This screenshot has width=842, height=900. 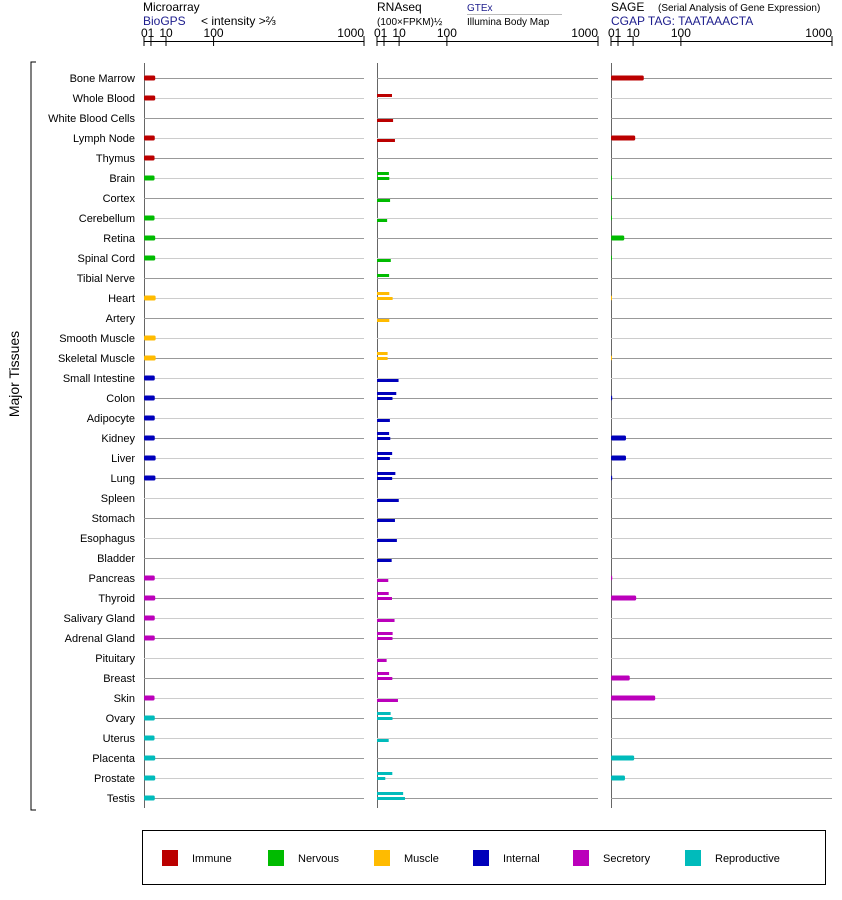 What do you see at coordinates (452, 139) in the screenshot?
I see `tissue-row: Lymph Node` at bounding box center [452, 139].